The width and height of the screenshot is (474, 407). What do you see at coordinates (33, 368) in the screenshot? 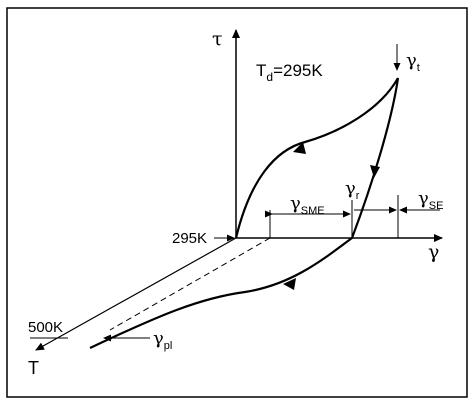
I see `temperature-axis-label: T` at bounding box center [33, 368].